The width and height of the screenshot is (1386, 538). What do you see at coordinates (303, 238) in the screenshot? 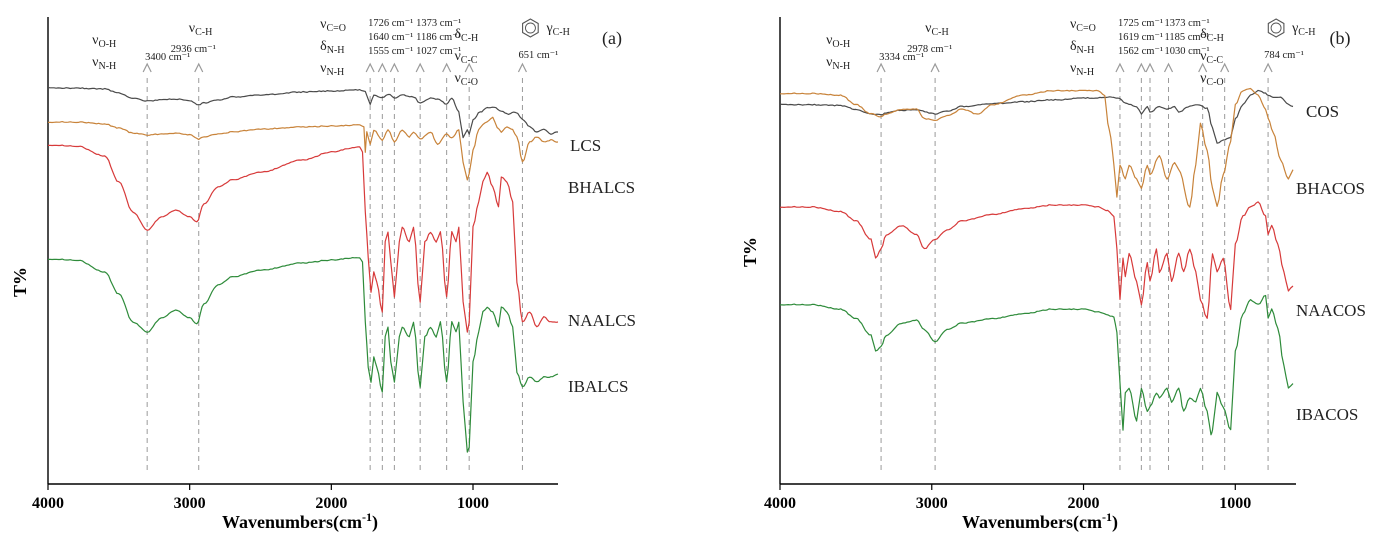
I see `spectrum-line-naalcs` at bounding box center [303, 238].